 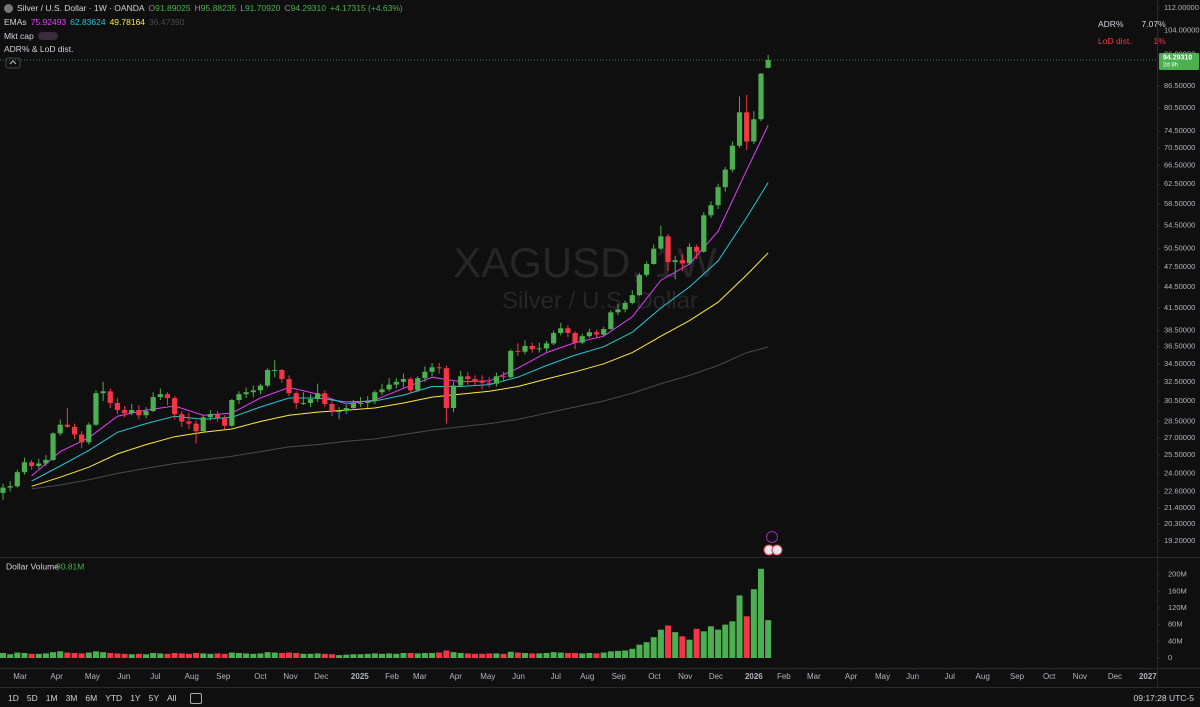 What do you see at coordinates (13, 698) in the screenshot?
I see `range-button: 1D` at bounding box center [13, 698].